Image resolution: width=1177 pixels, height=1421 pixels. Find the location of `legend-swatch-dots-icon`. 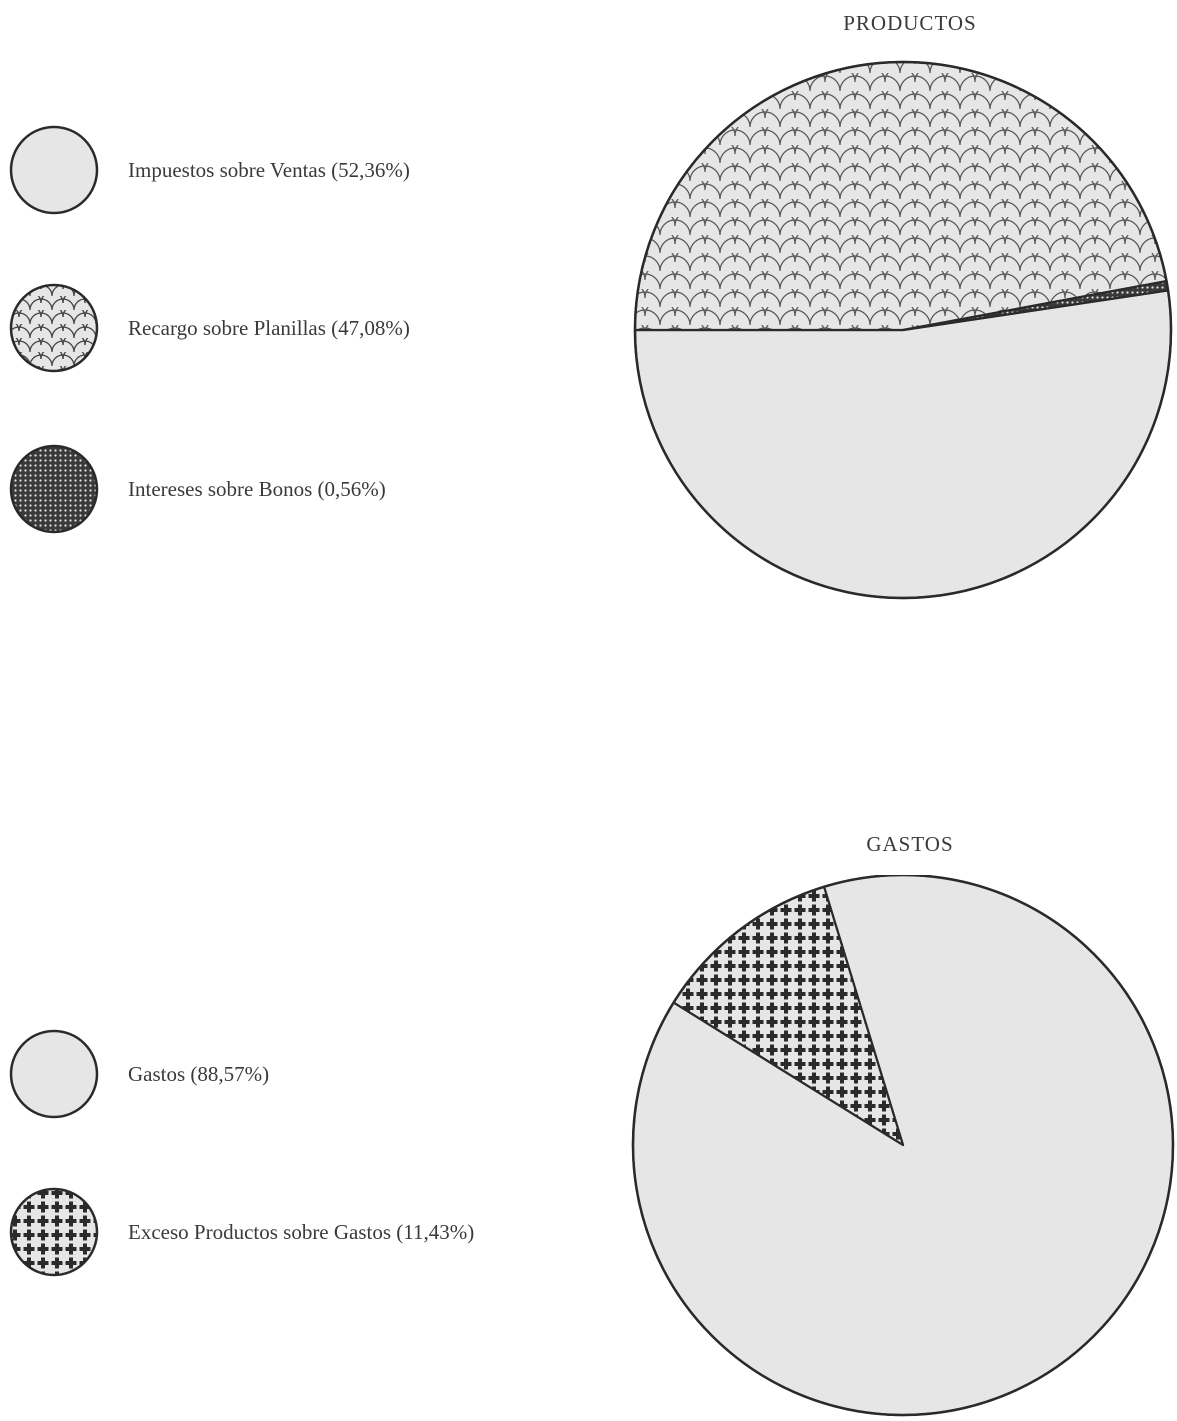

legend-swatch-dots-icon is located at coordinates (54, 489).